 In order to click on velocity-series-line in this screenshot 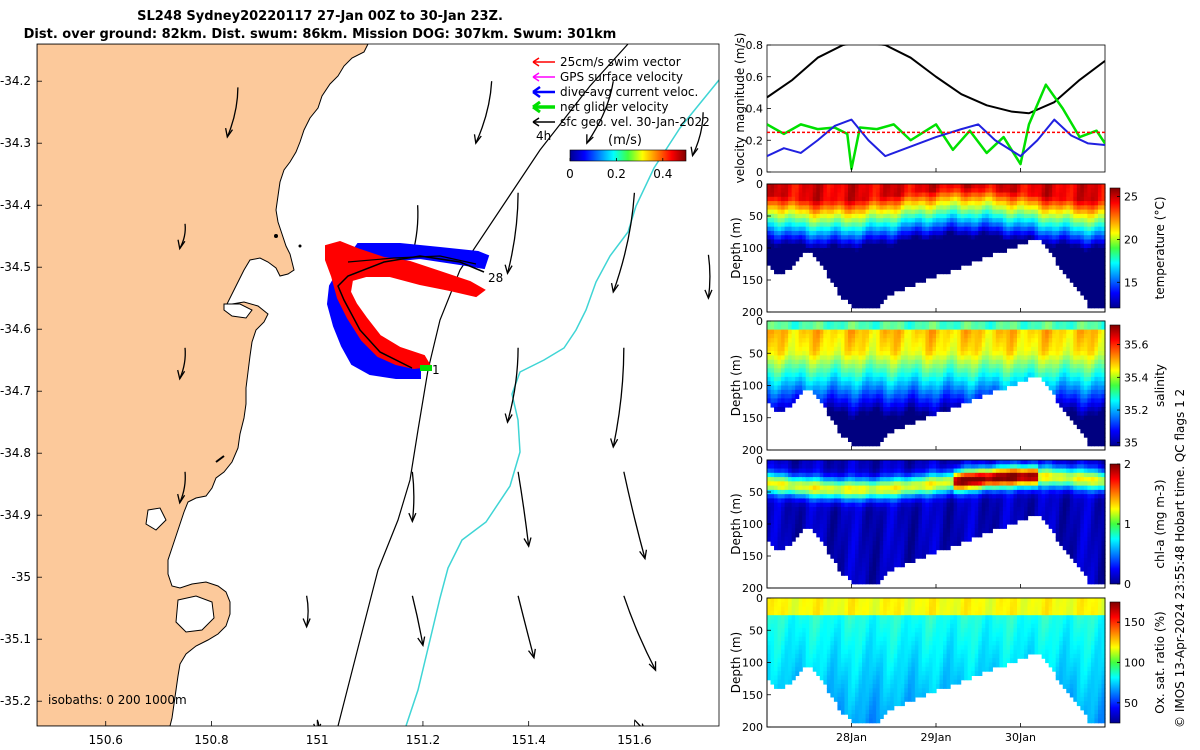, I will do `click(936, 127)`.